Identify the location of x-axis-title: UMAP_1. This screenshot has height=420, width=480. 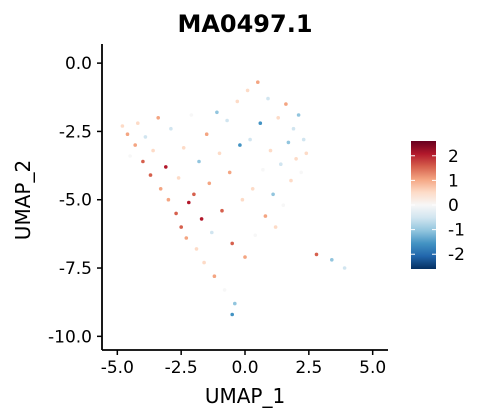
(245, 396).